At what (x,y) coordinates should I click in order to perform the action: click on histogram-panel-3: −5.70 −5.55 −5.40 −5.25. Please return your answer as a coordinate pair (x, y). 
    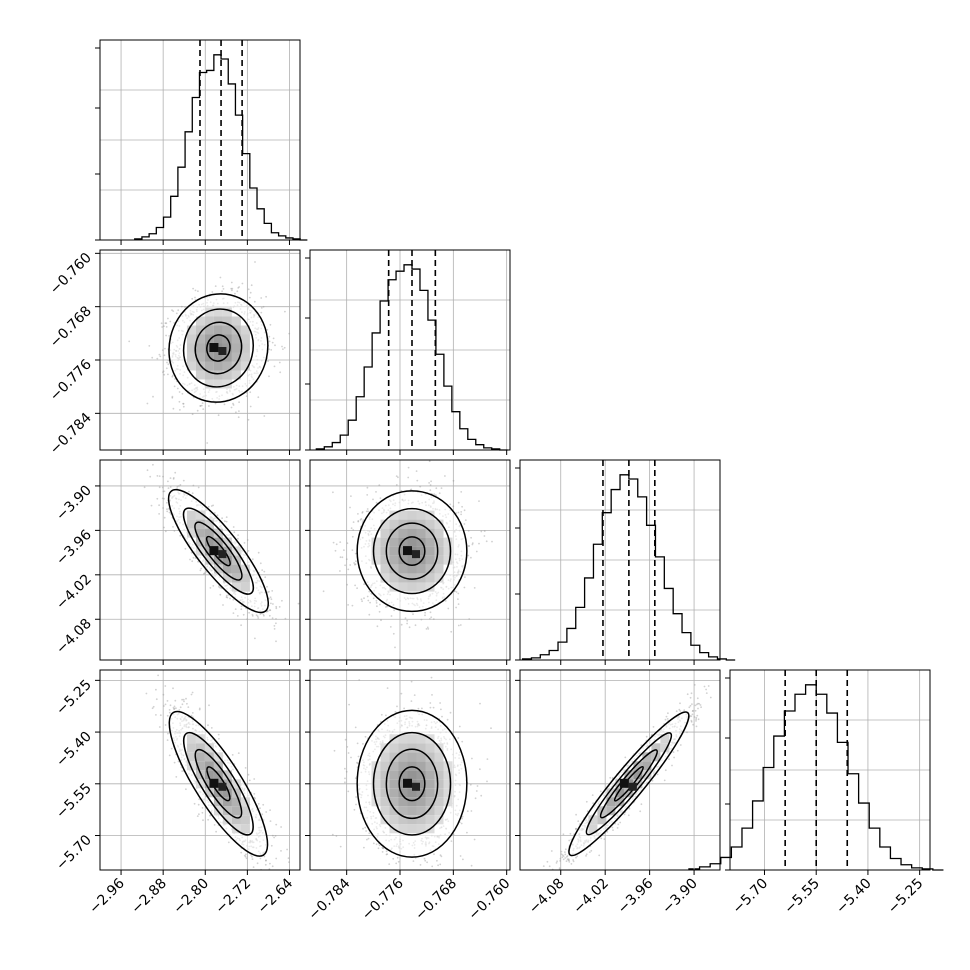
    Looking at the image, I should click on (816, 793).